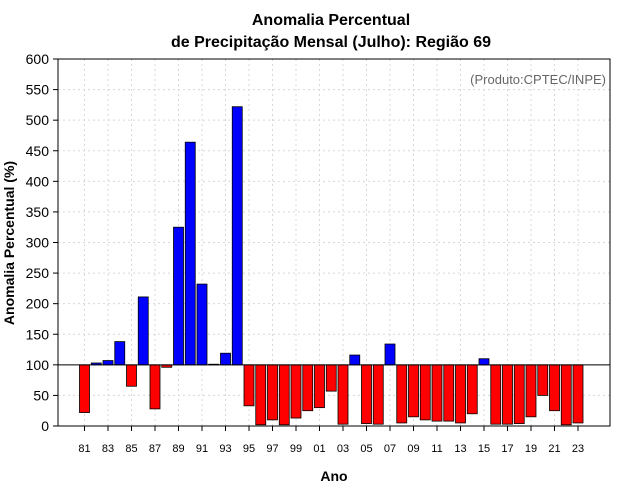  Describe the element at coordinates (41, 395) in the screenshot. I see `y-tick-label: 50` at that location.